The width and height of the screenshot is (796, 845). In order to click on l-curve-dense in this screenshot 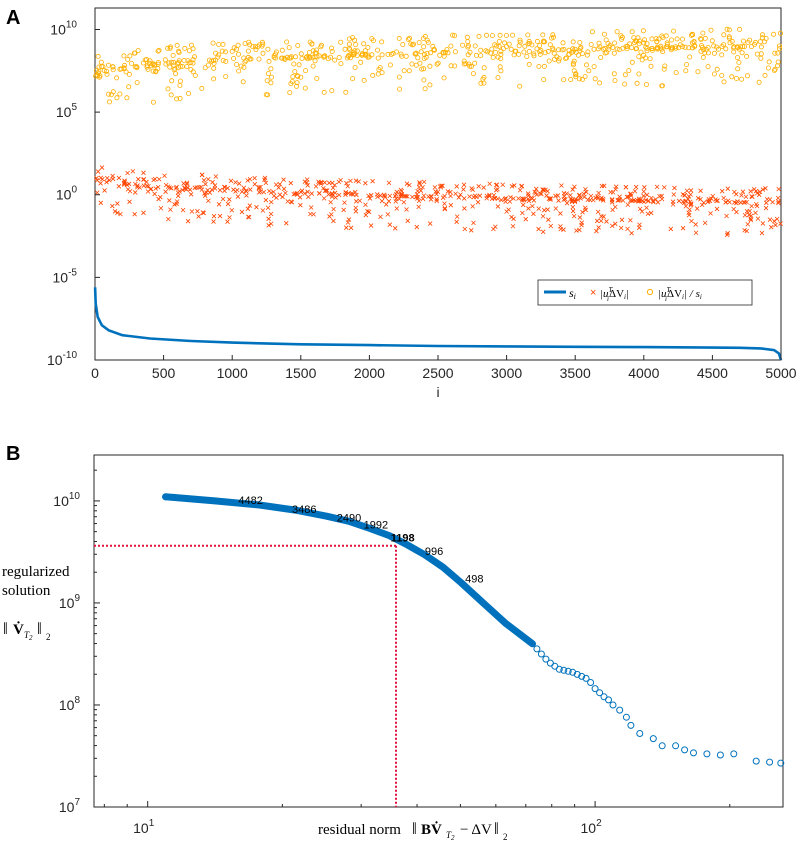, I will do `click(349, 570)`.